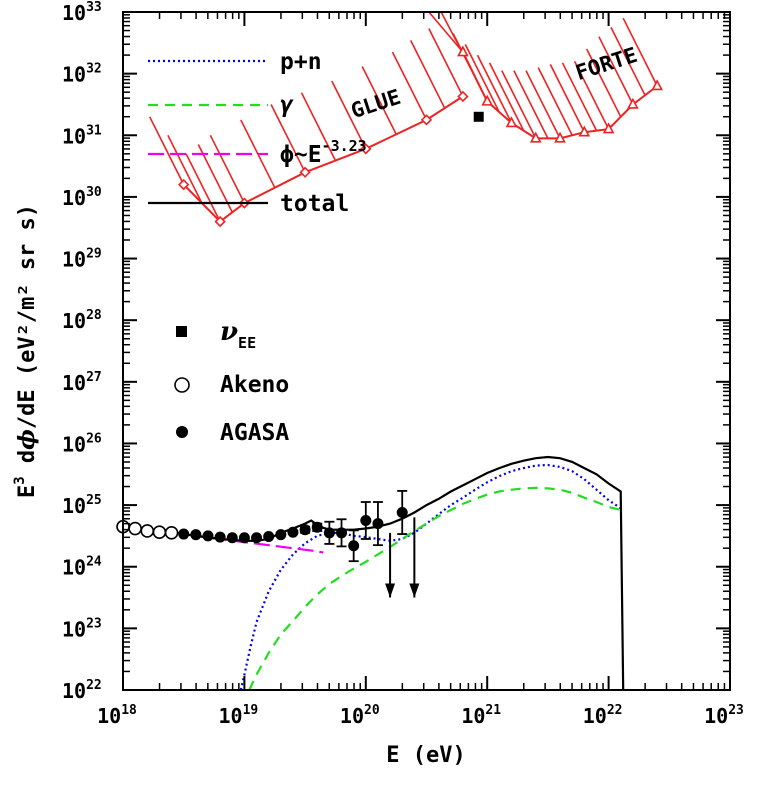  What do you see at coordinates (82, 197) in the screenshot?
I see `y-tick-label: 1030` at bounding box center [82, 197].